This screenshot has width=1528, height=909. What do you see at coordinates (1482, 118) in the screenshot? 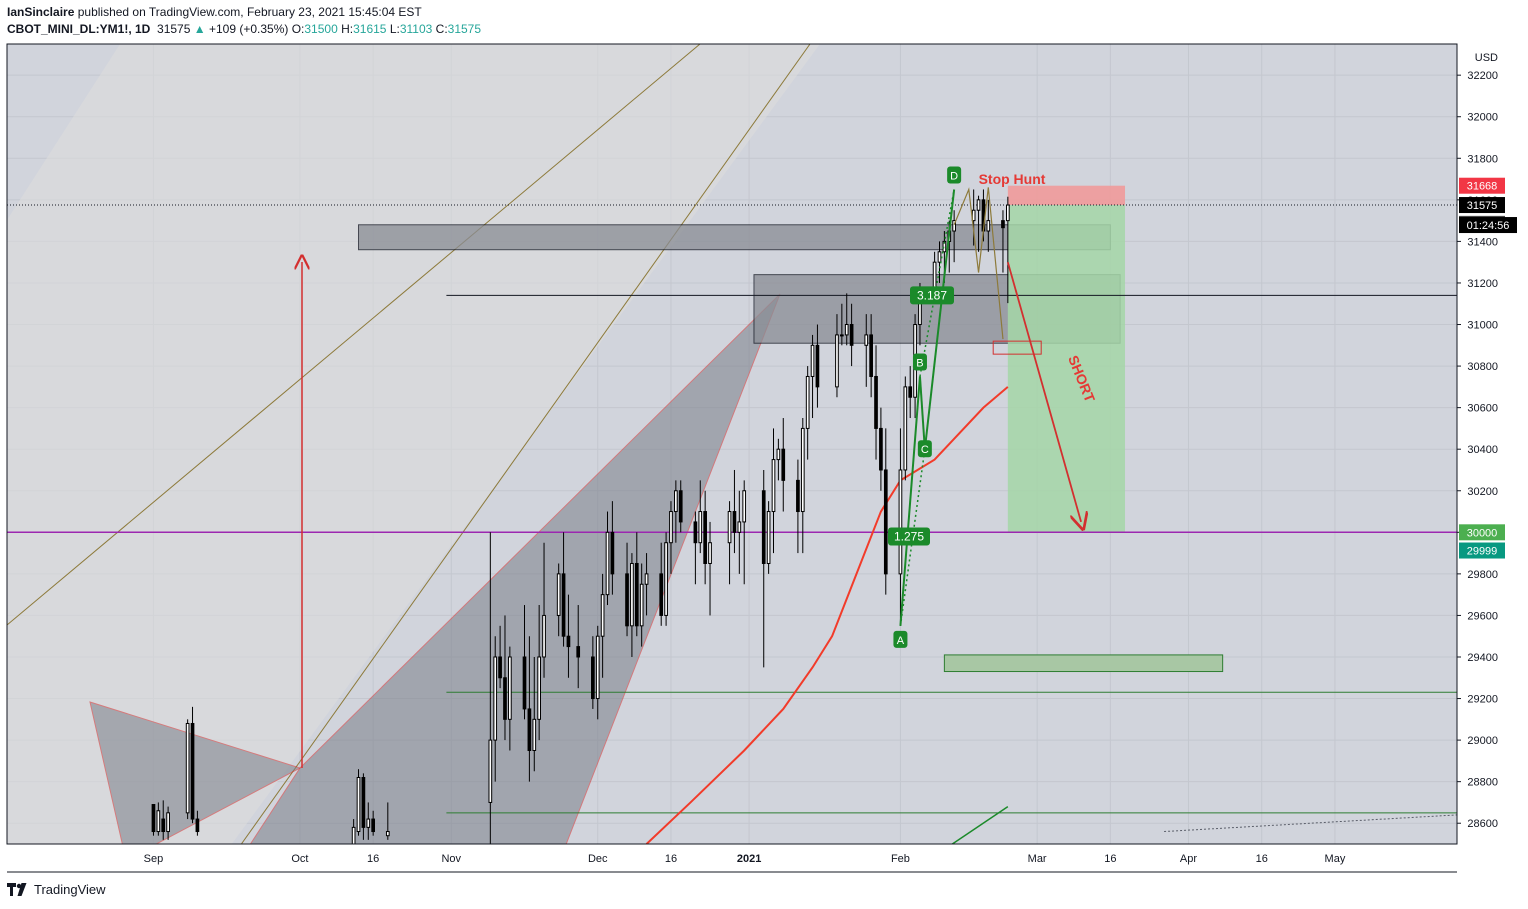
I see `y-tick-label: 32000` at bounding box center [1482, 118].